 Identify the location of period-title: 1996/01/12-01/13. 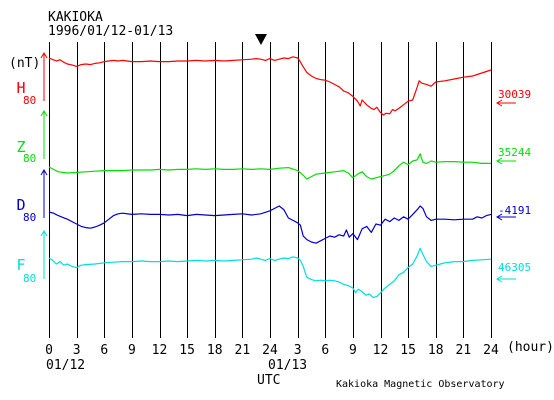
(110, 31).